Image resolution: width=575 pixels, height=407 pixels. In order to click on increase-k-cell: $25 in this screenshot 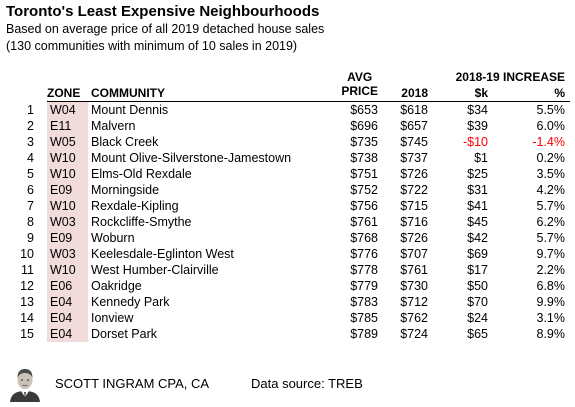, I will do `click(477, 174)`.